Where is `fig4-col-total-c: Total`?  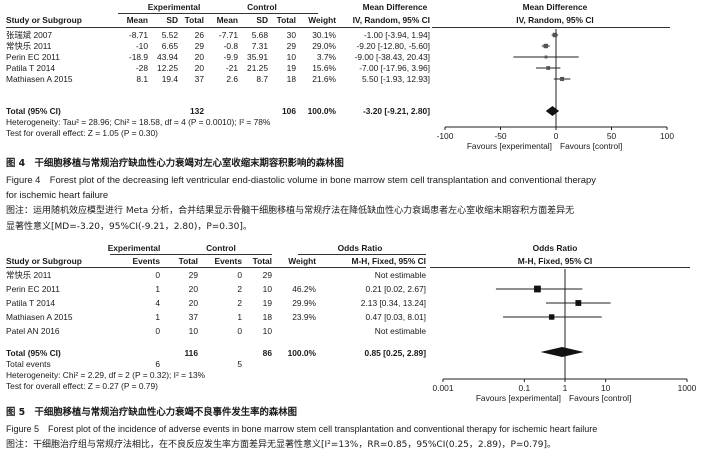
fig4-col-total-c: Total is located at coordinates (286, 20).